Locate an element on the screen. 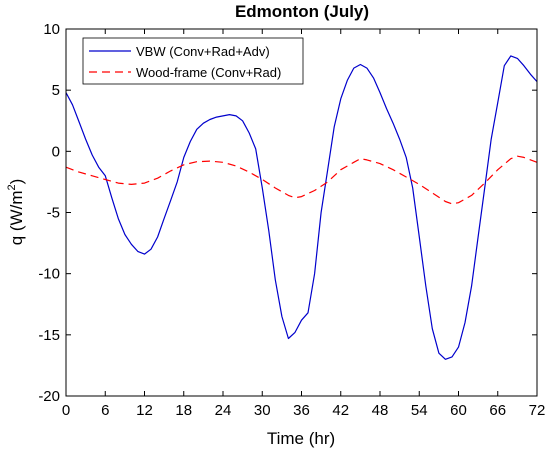  y-axis-title: q (W/m2) is located at coordinates (16, 212).